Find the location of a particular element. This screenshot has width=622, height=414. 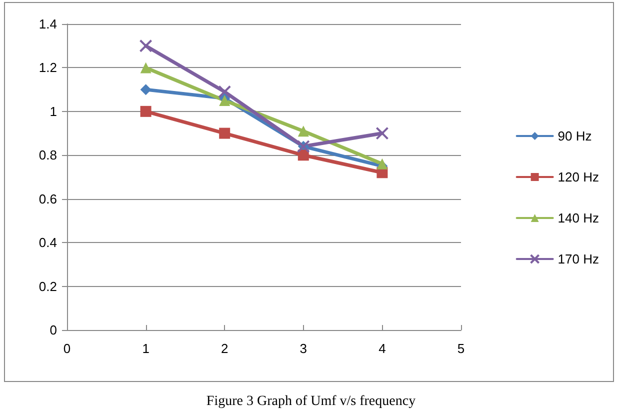

legend-label: 90 Hz is located at coordinates (575, 136).